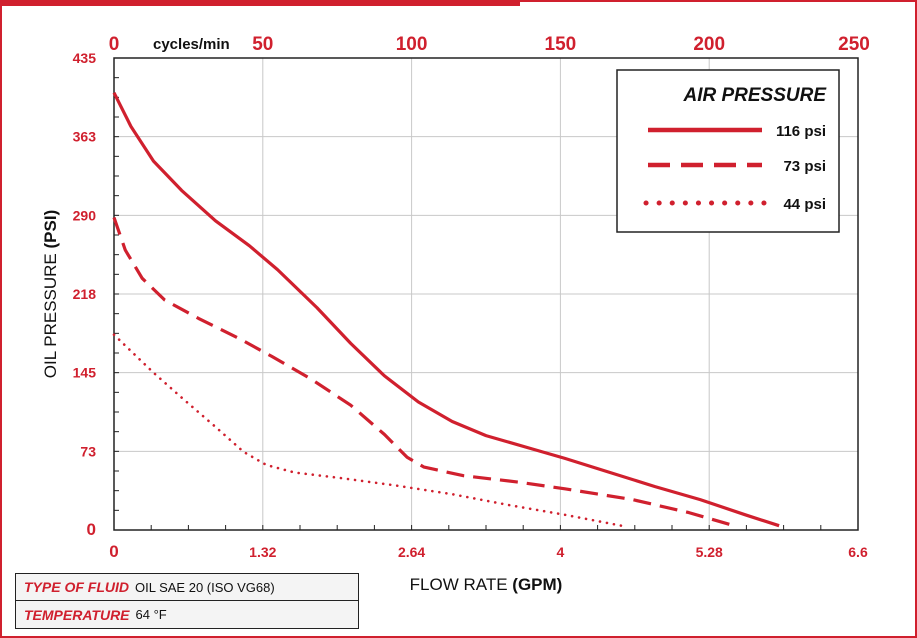 This screenshot has height=638, width=917. What do you see at coordinates (489, 44) in the screenshot?
I see `top-axis-tick-labels: 0 50 100 150 200 250` at bounding box center [489, 44].